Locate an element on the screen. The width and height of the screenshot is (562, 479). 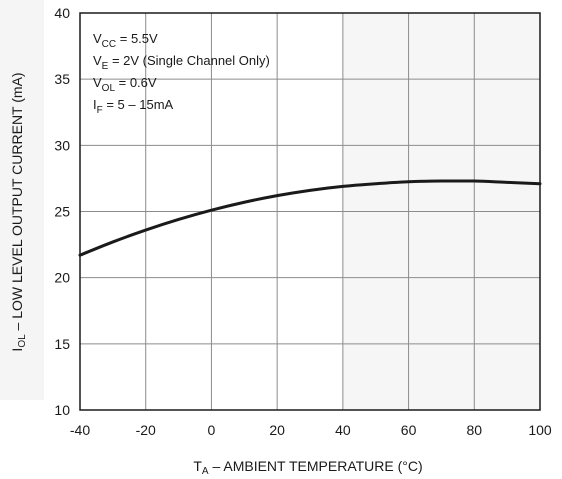
condition-subscript: OL is located at coordinates (109, 88).